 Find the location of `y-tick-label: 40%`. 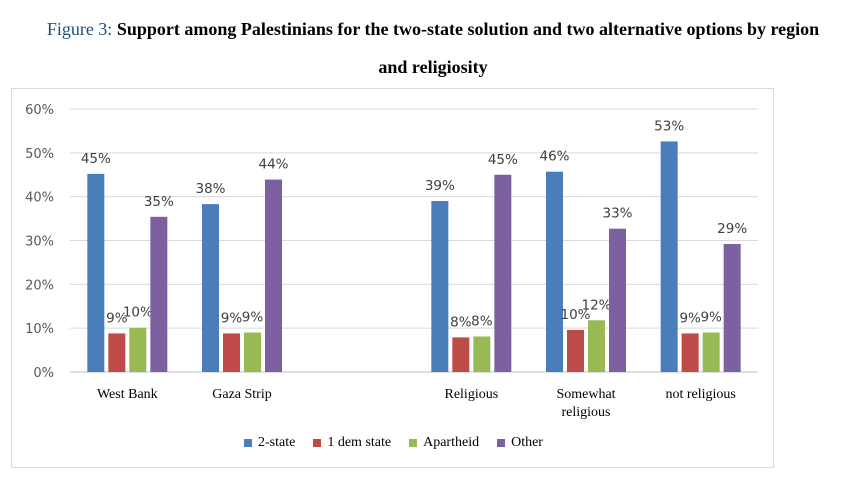

y-tick-label: 40% is located at coordinates (39, 198).